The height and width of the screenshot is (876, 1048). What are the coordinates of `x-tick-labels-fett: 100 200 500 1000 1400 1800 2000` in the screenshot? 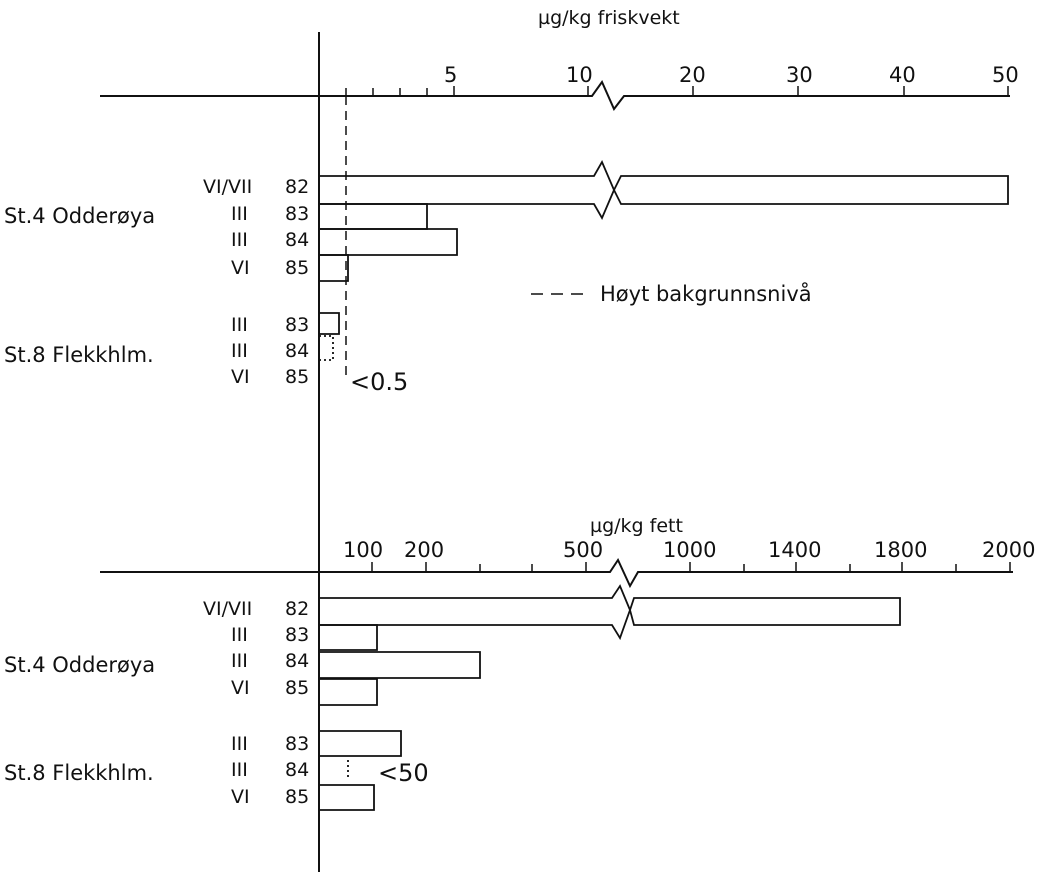 It's located at (689, 550).